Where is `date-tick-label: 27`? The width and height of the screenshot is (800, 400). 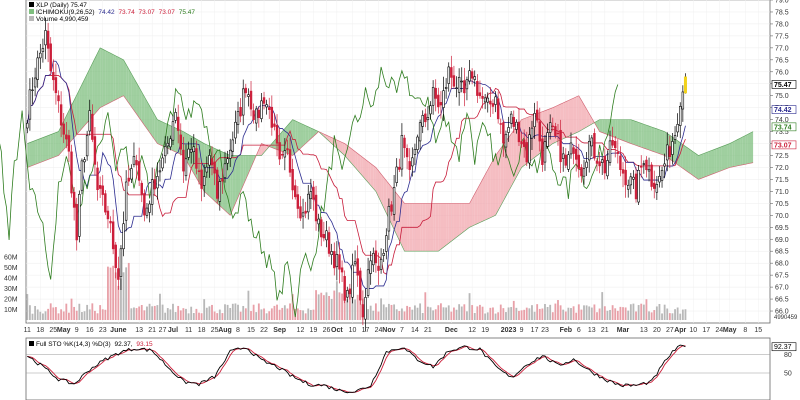 date-tick-label: 27 is located at coordinates (670, 330).